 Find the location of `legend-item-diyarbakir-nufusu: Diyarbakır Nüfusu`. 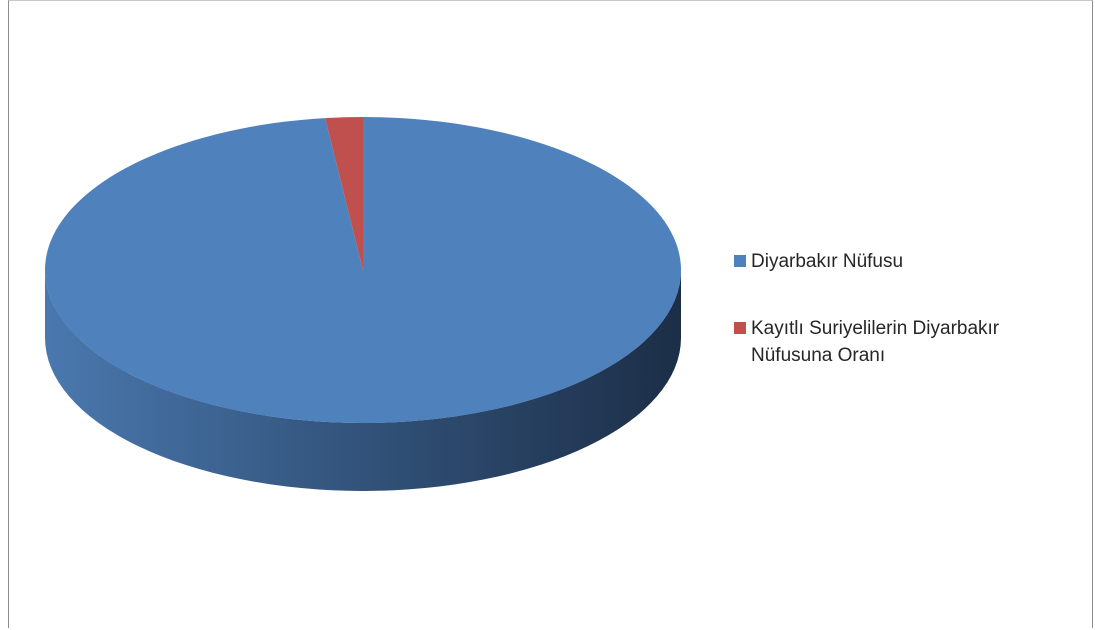

legend-item-diyarbakir-nufusu: Diyarbakır Nüfusu is located at coordinates (909, 261).